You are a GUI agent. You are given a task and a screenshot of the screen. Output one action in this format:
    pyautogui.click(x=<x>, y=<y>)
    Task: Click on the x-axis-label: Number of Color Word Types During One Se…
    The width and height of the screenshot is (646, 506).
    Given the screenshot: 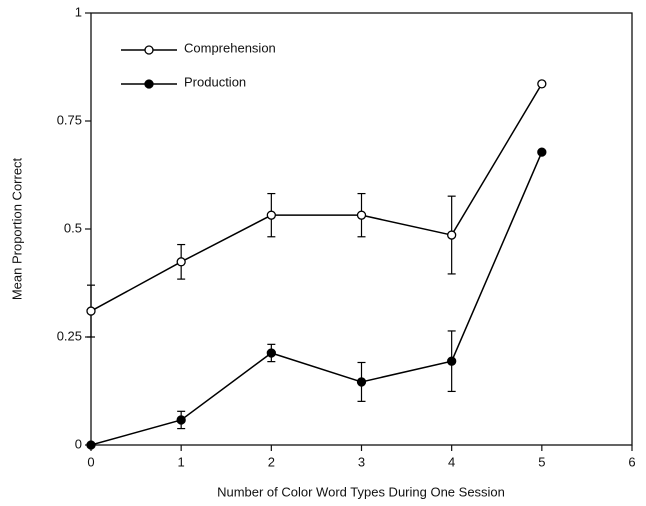 What is the action you would take?
    pyautogui.click(x=361, y=491)
    